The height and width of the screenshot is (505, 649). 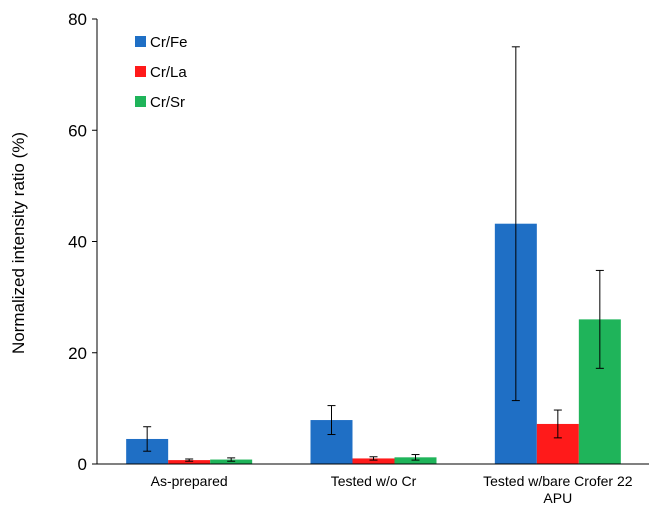 I want to click on legend: Cr/Fe Cr/La Cr/Sr, so click(x=161, y=72).